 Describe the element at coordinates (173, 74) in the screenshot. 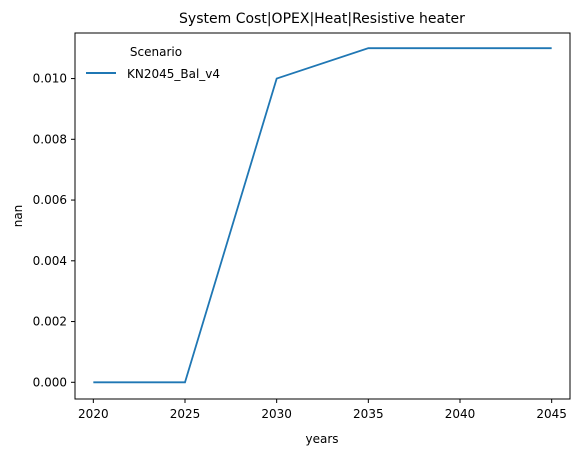

I see `legend-label: KN2045_Bal_v4` at that location.